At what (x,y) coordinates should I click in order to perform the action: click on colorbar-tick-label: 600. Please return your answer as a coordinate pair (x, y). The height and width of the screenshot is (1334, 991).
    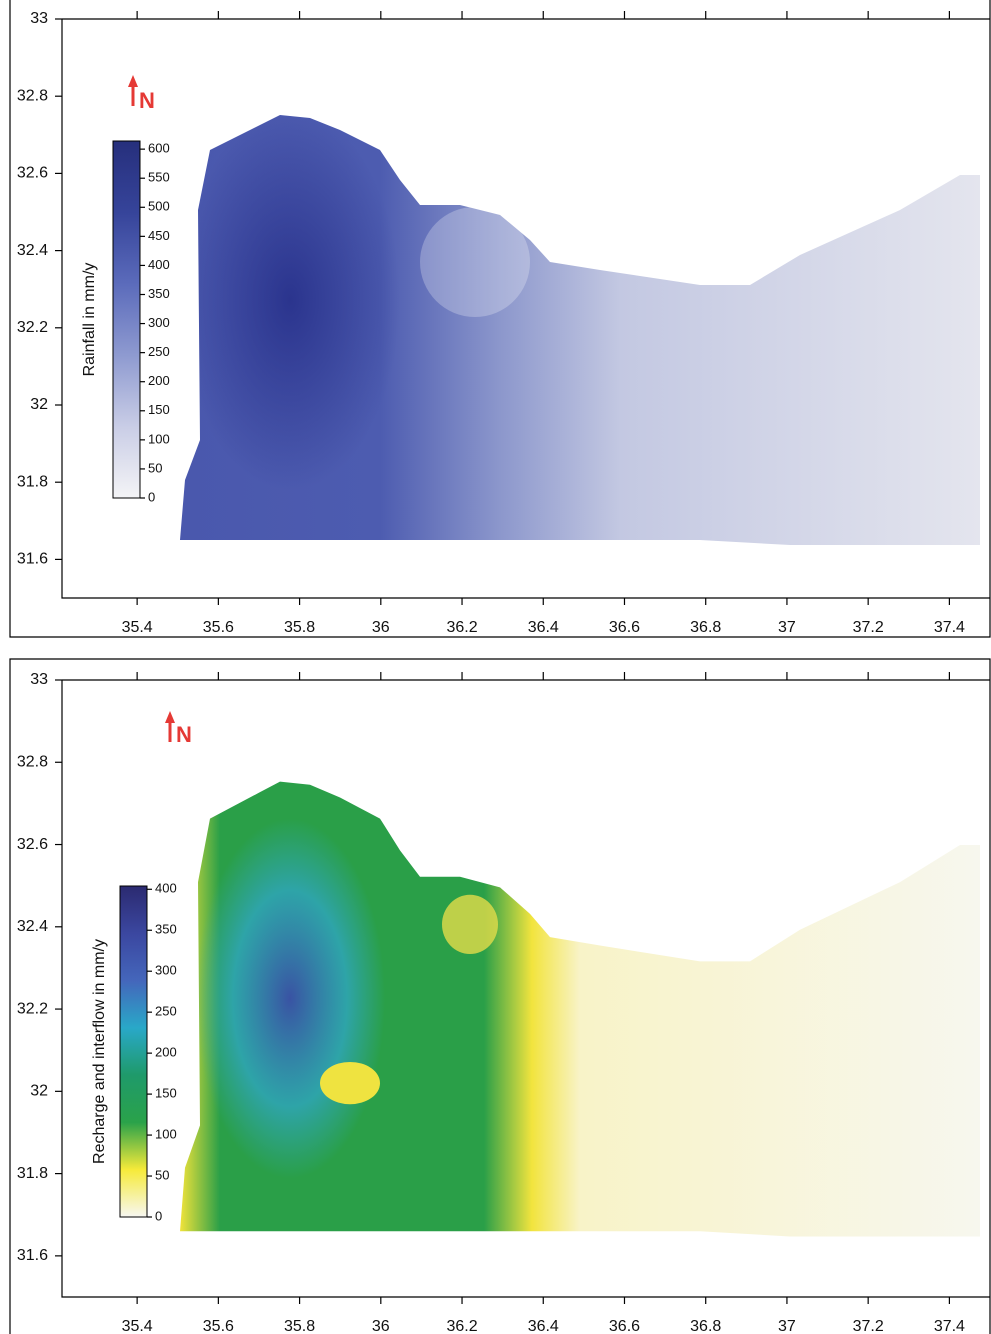
    Looking at the image, I should click on (159, 148).